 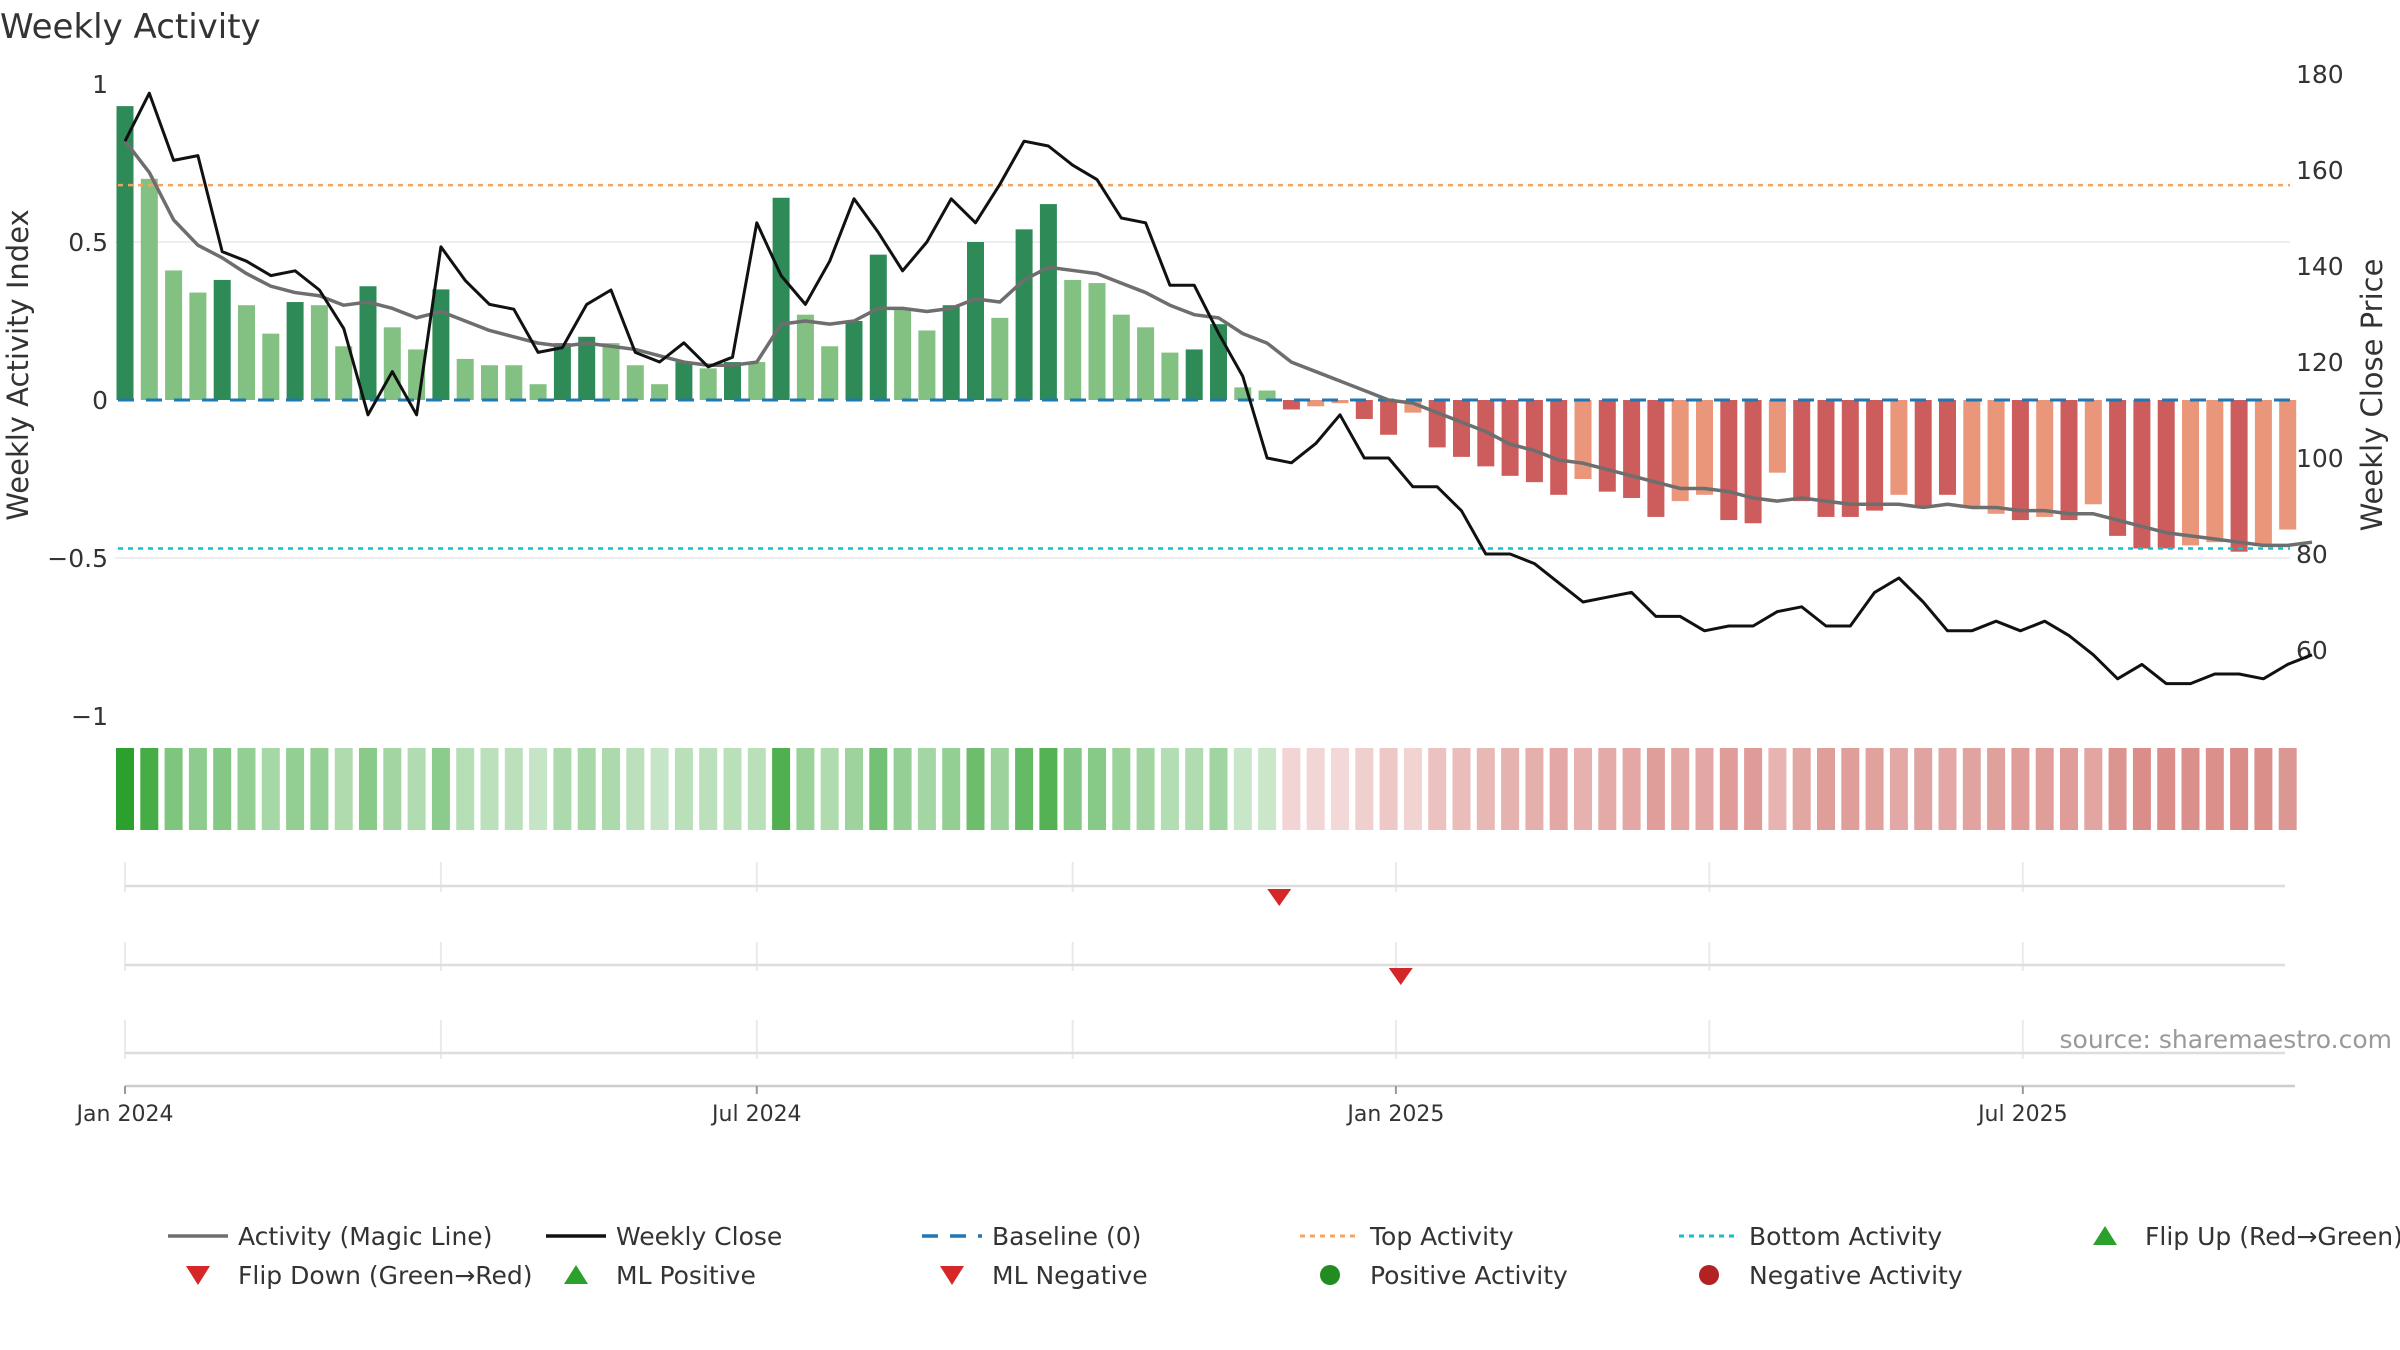 What do you see at coordinates (1407, 1236) in the screenshot?
I see `legend-item: Top Activity` at bounding box center [1407, 1236].